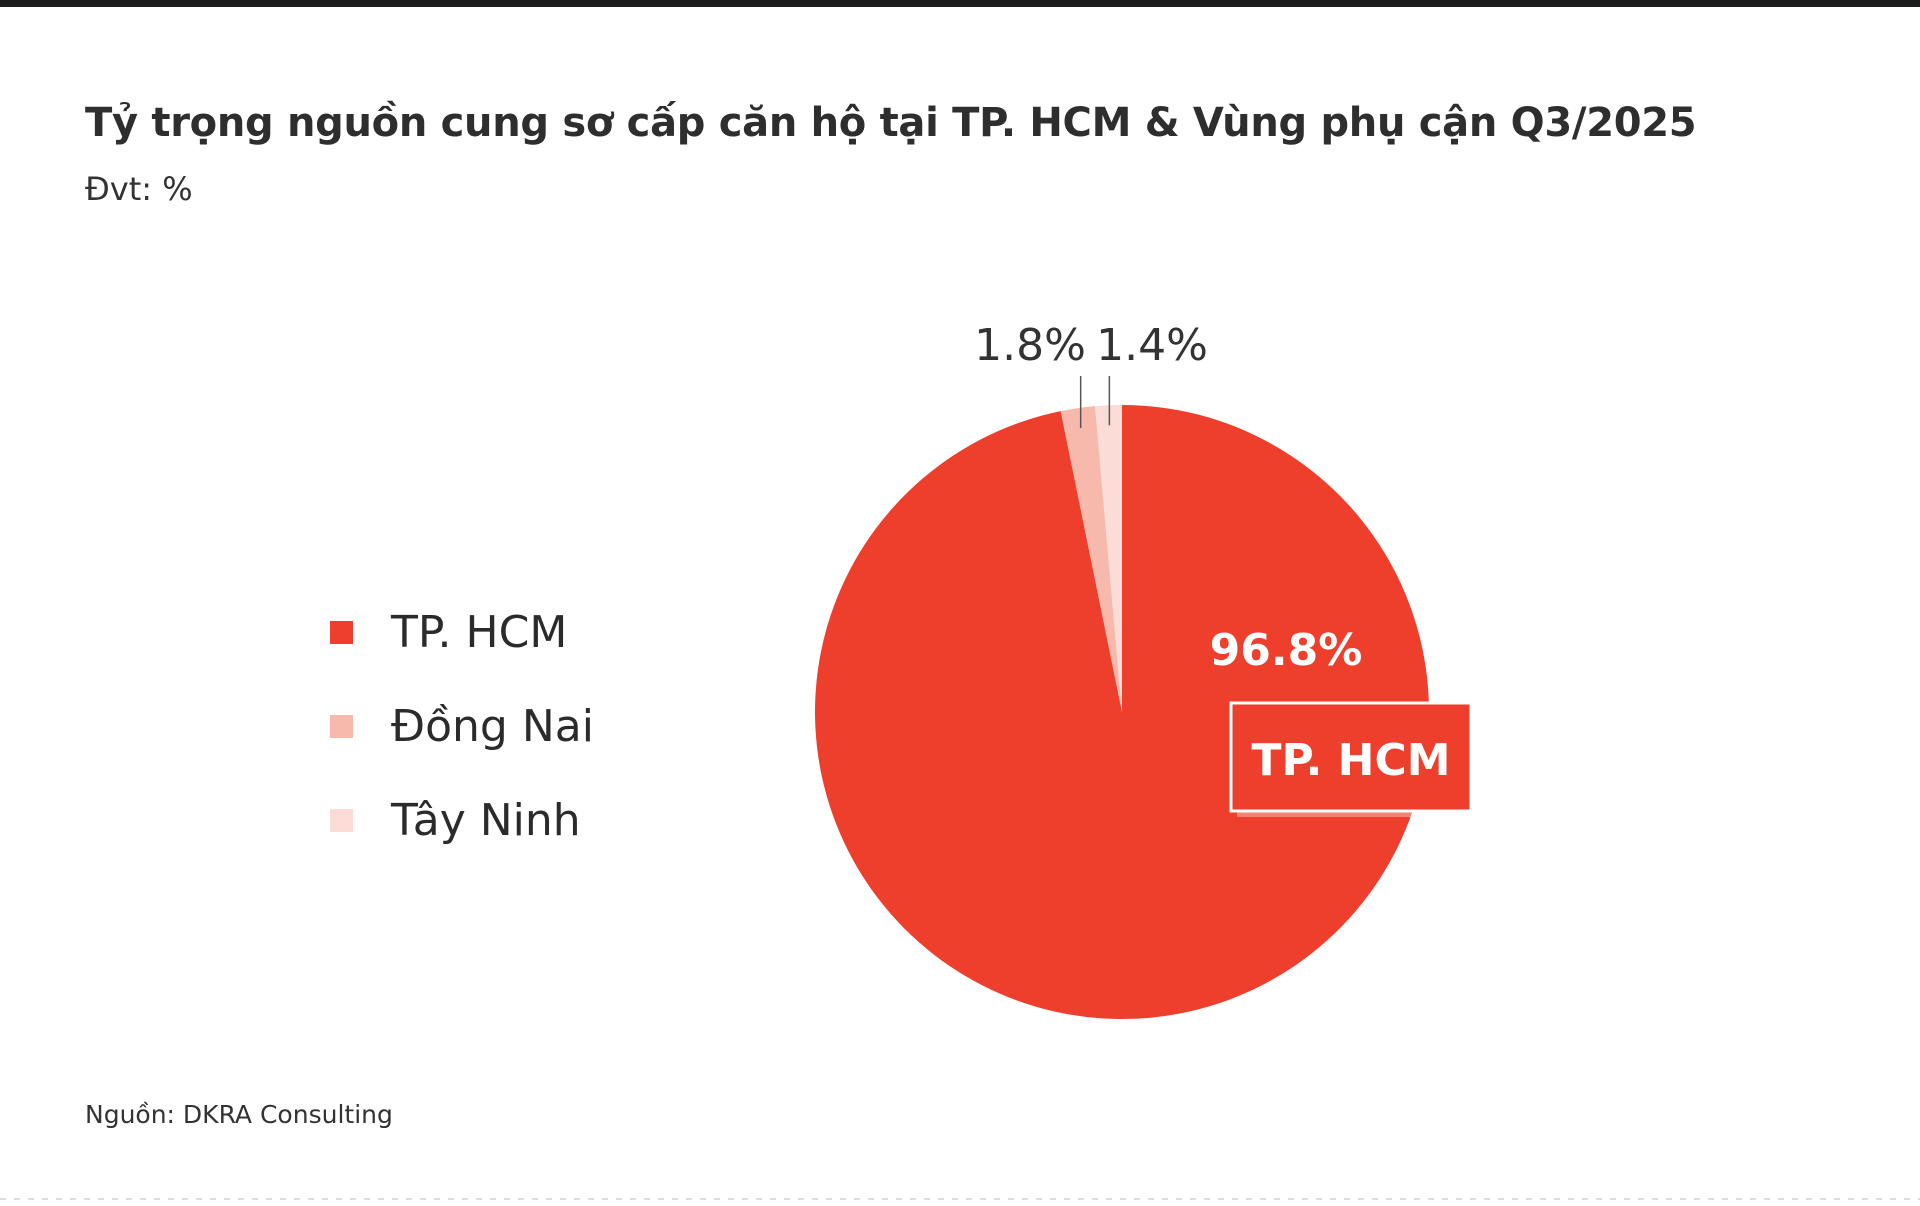 The height and width of the screenshot is (1206, 1920). I want to click on callout-box: TP. HCM, so click(1353, 759).